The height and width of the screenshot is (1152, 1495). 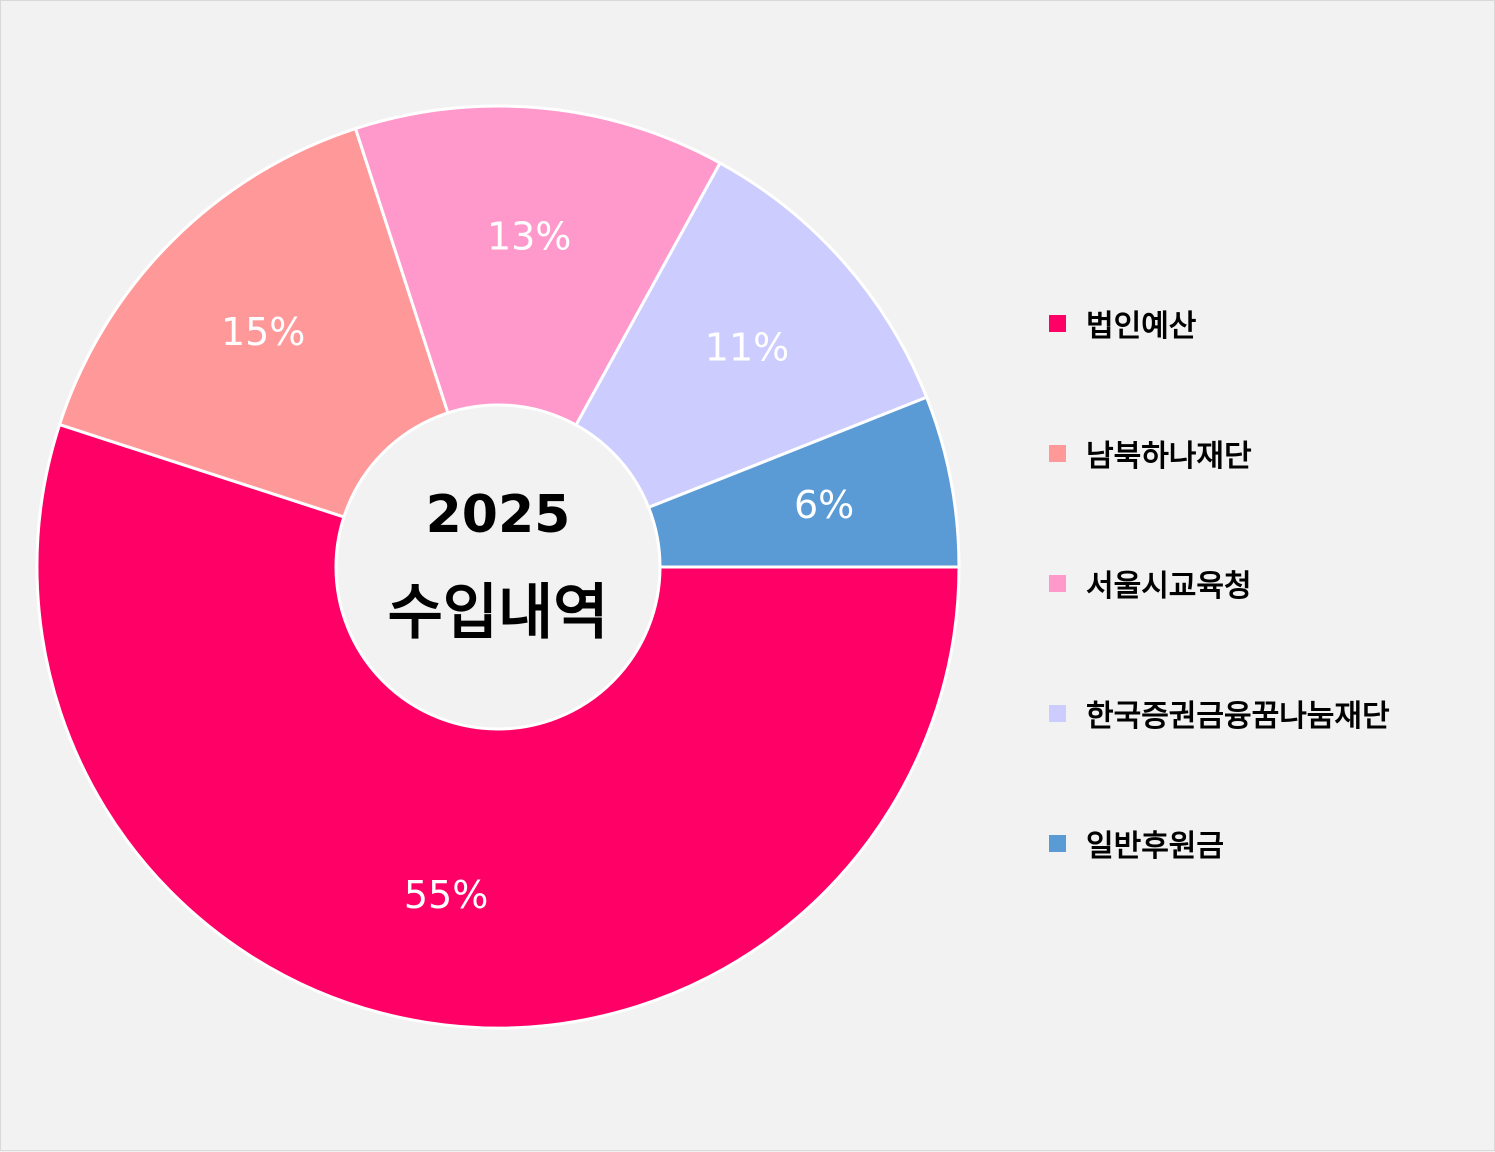 I want to click on legend-label: 남북하나재단, so click(x=1169, y=456).